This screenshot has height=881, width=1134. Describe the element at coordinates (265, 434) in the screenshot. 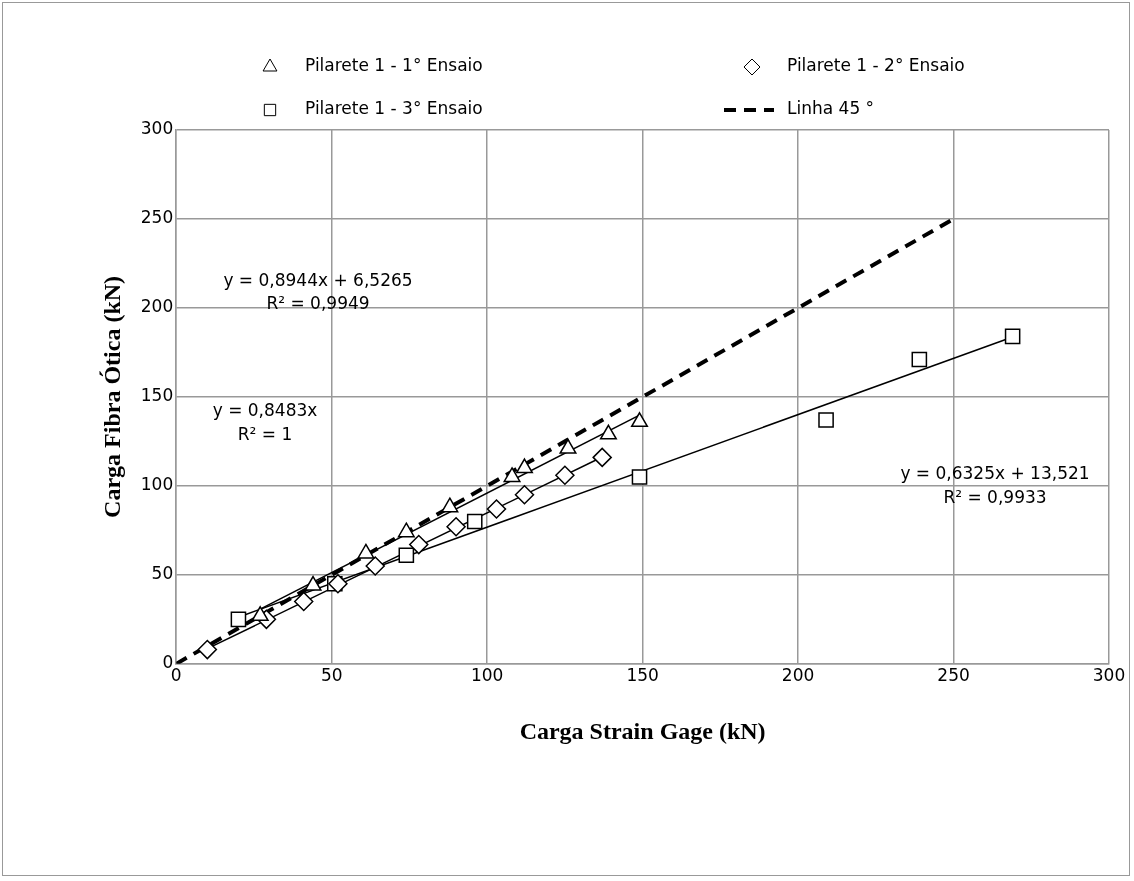

I see `annotation: R² = 1` at that location.